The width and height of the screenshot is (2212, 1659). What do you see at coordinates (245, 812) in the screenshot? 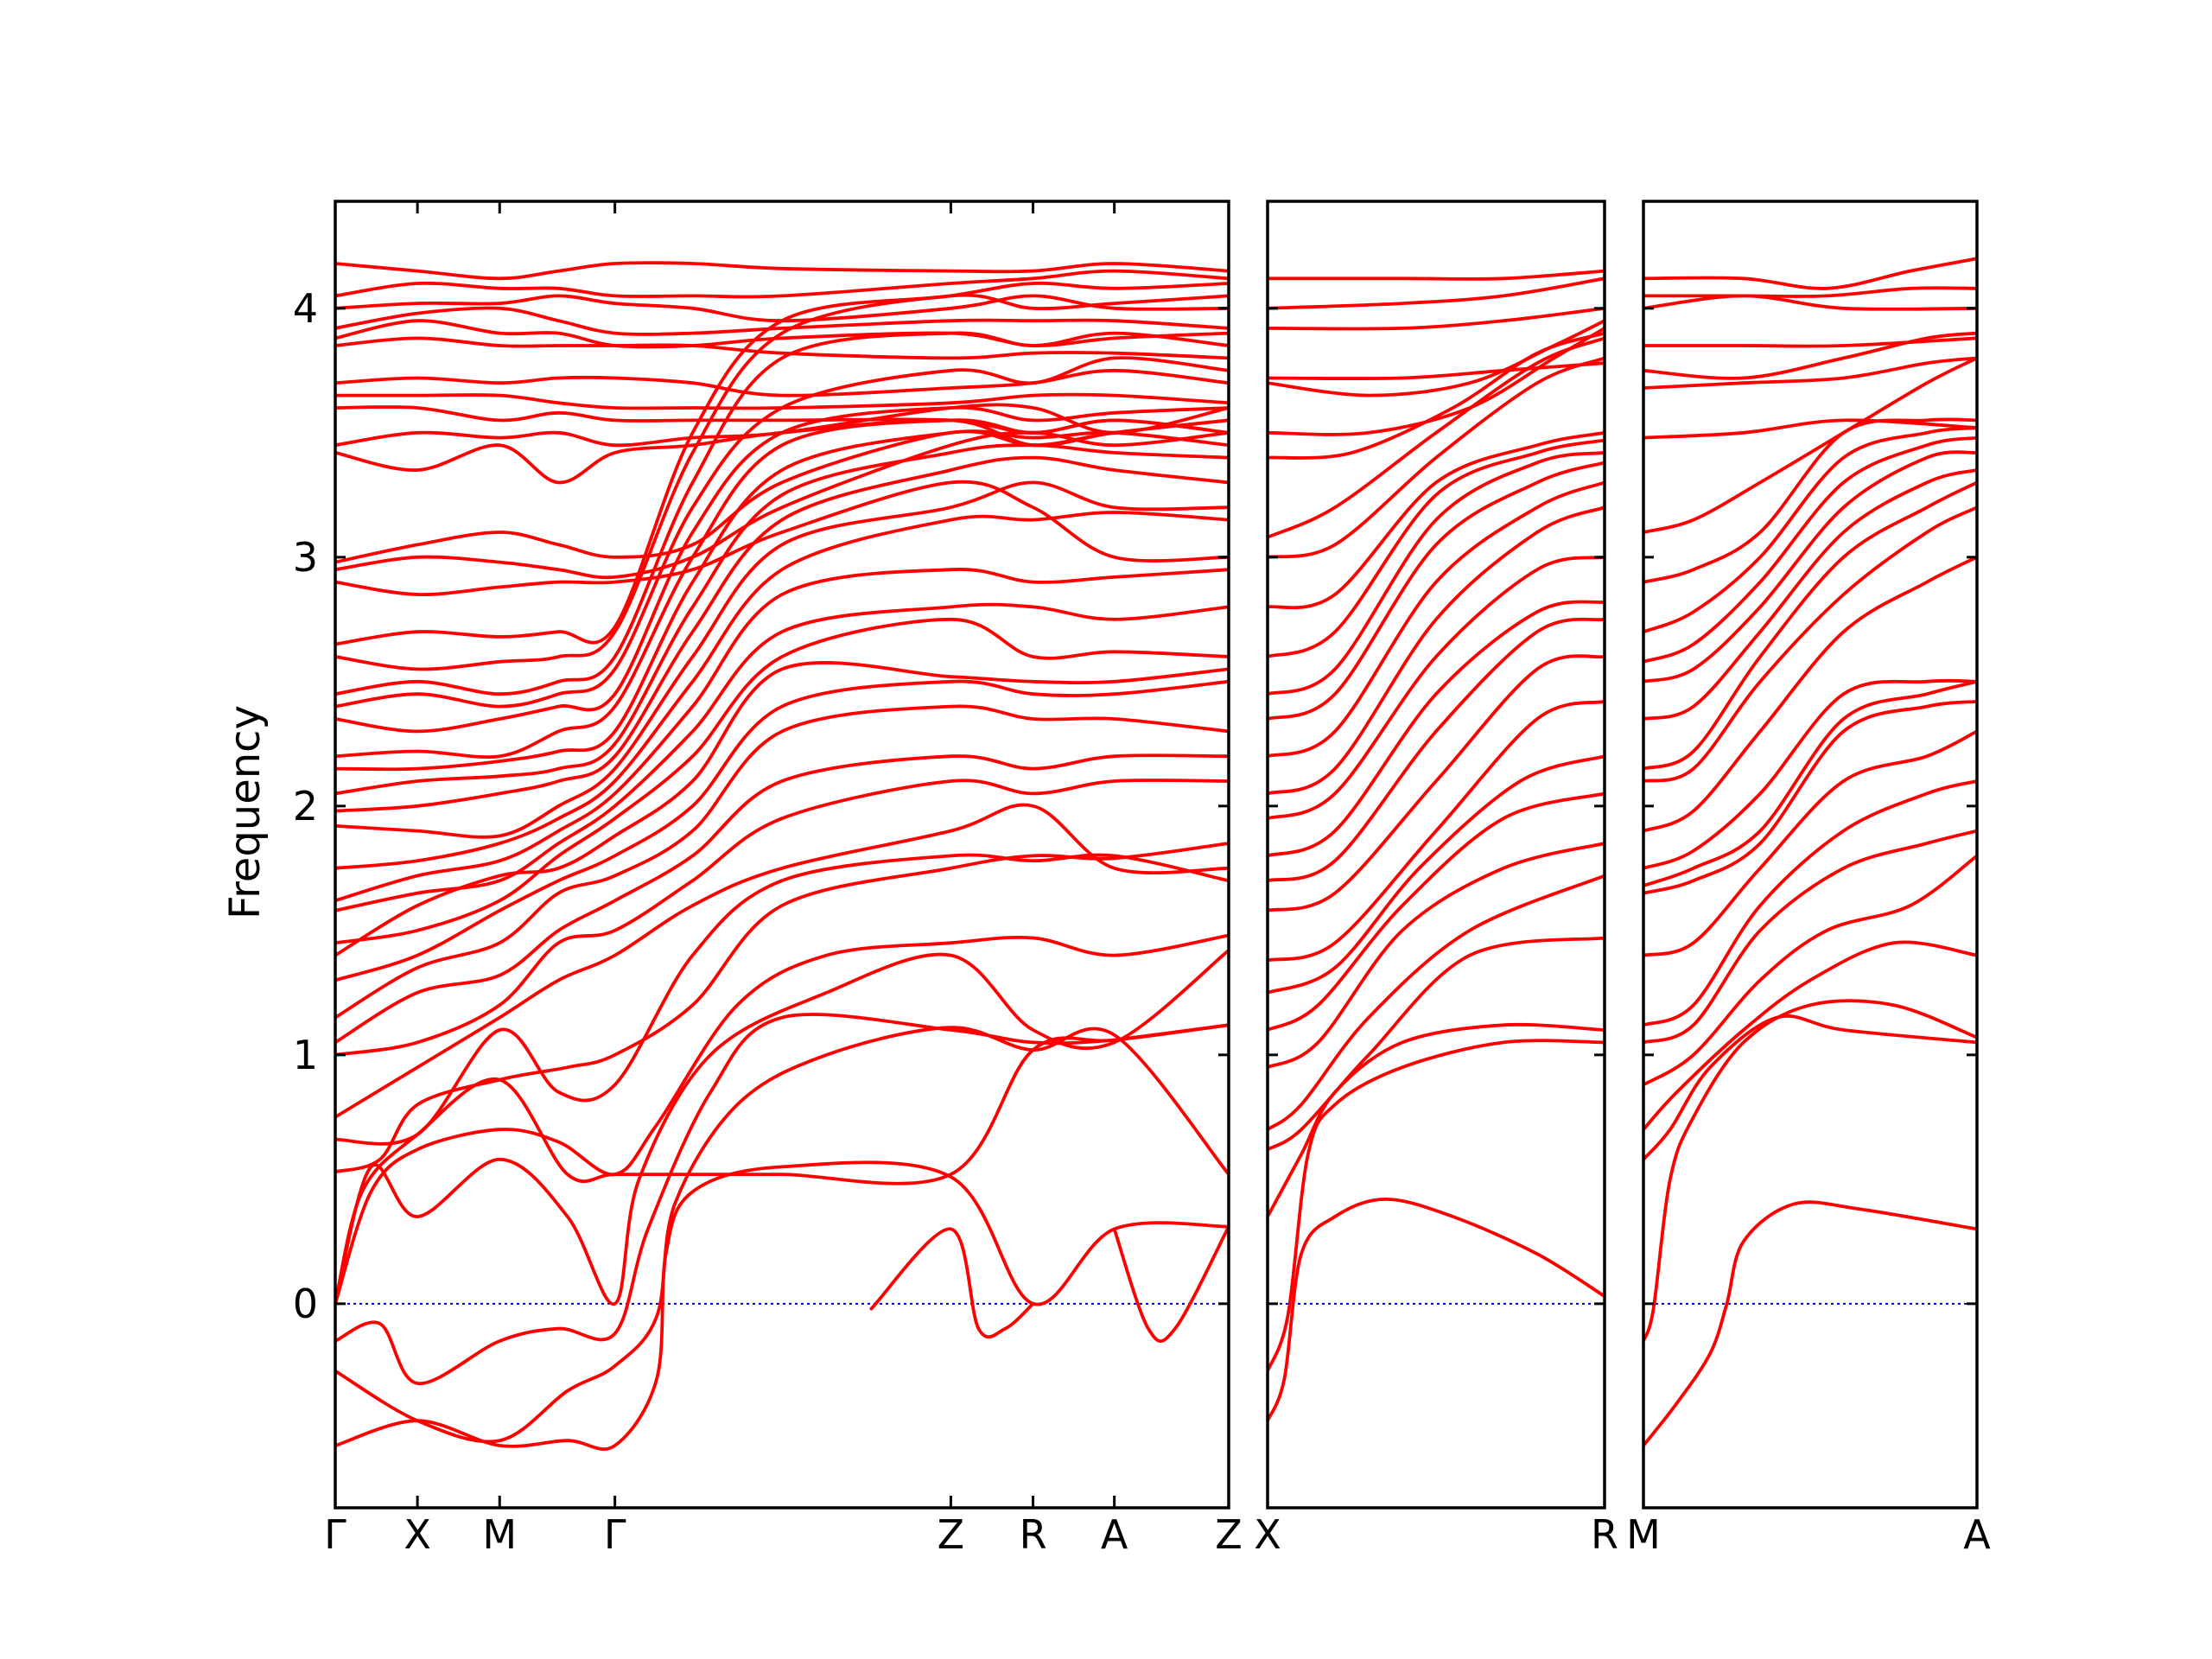
I see `y-axis-label: Frequency` at bounding box center [245, 812].